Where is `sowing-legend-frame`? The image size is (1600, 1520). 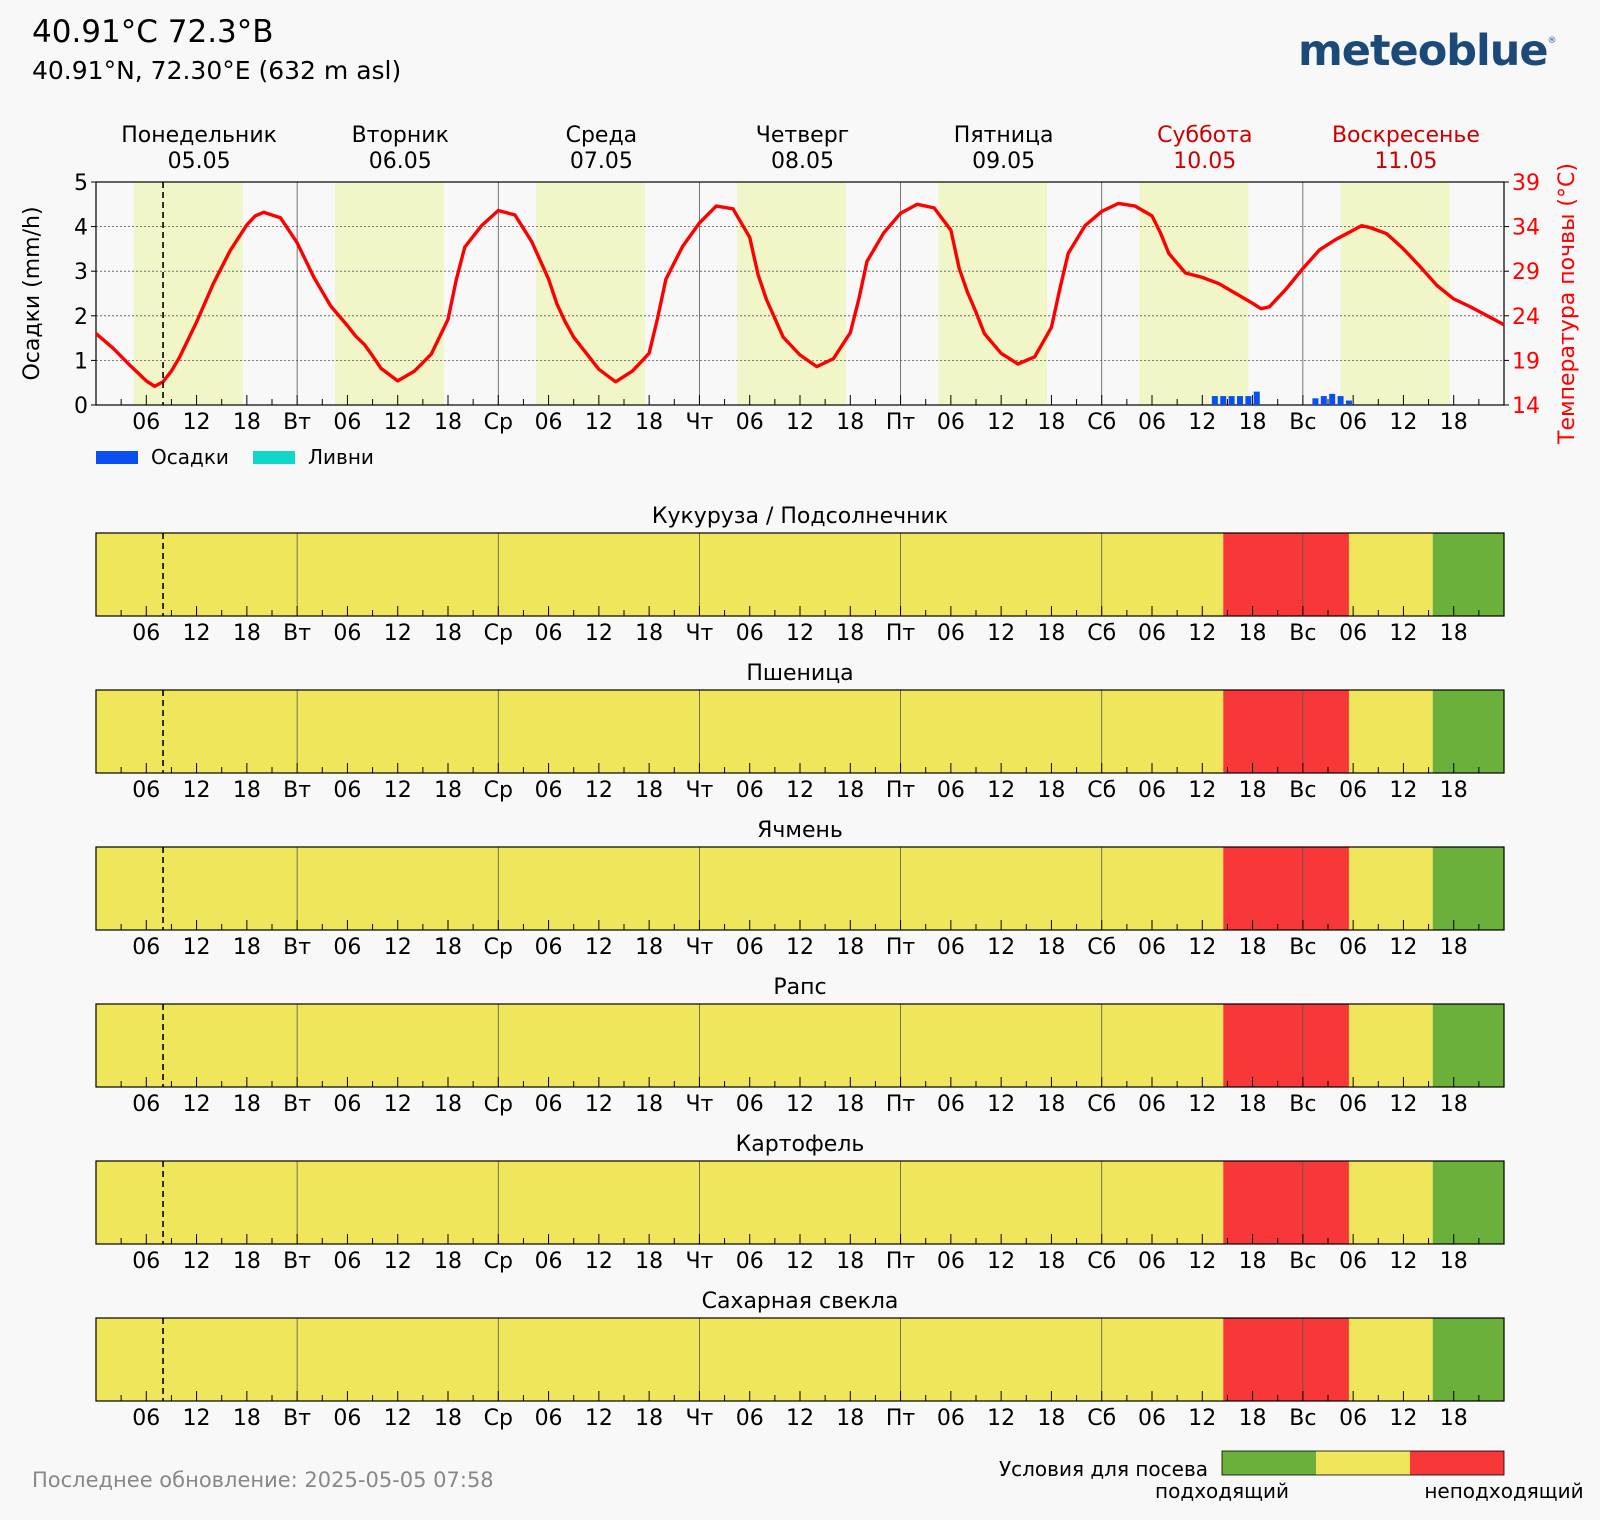 sowing-legend-frame is located at coordinates (1363, 1463).